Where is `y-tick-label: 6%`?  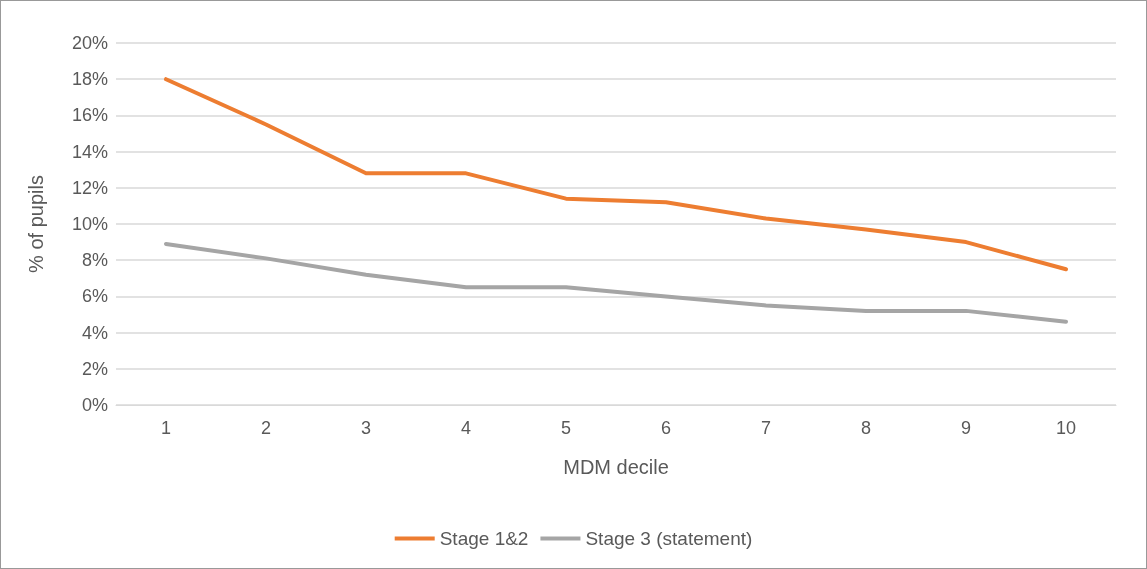
y-tick-label: 6% is located at coordinates (94, 296).